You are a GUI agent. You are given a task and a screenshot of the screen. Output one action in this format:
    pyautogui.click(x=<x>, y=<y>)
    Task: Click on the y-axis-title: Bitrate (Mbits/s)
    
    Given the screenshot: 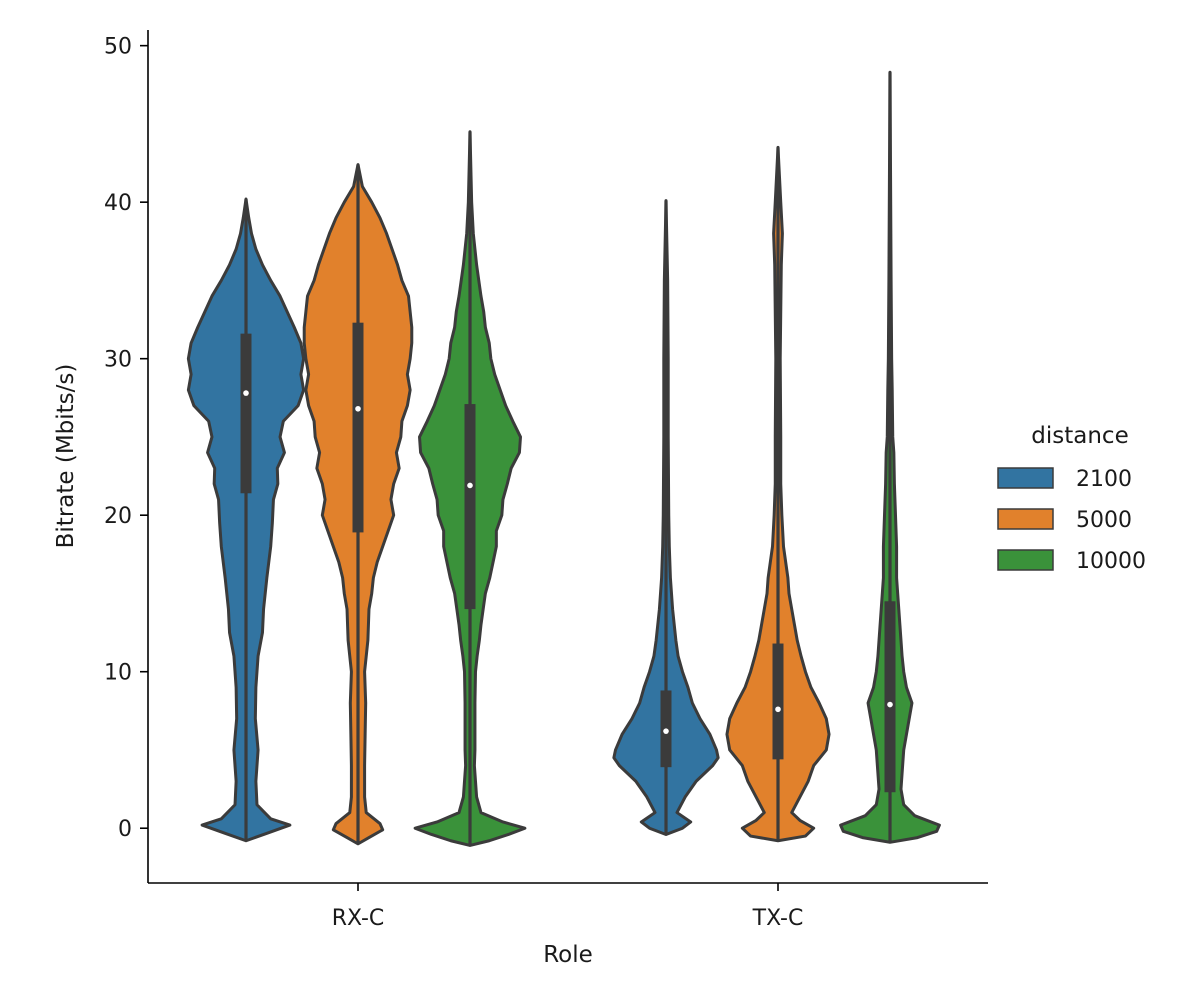 What is the action you would take?
    pyautogui.click(x=66, y=456)
    